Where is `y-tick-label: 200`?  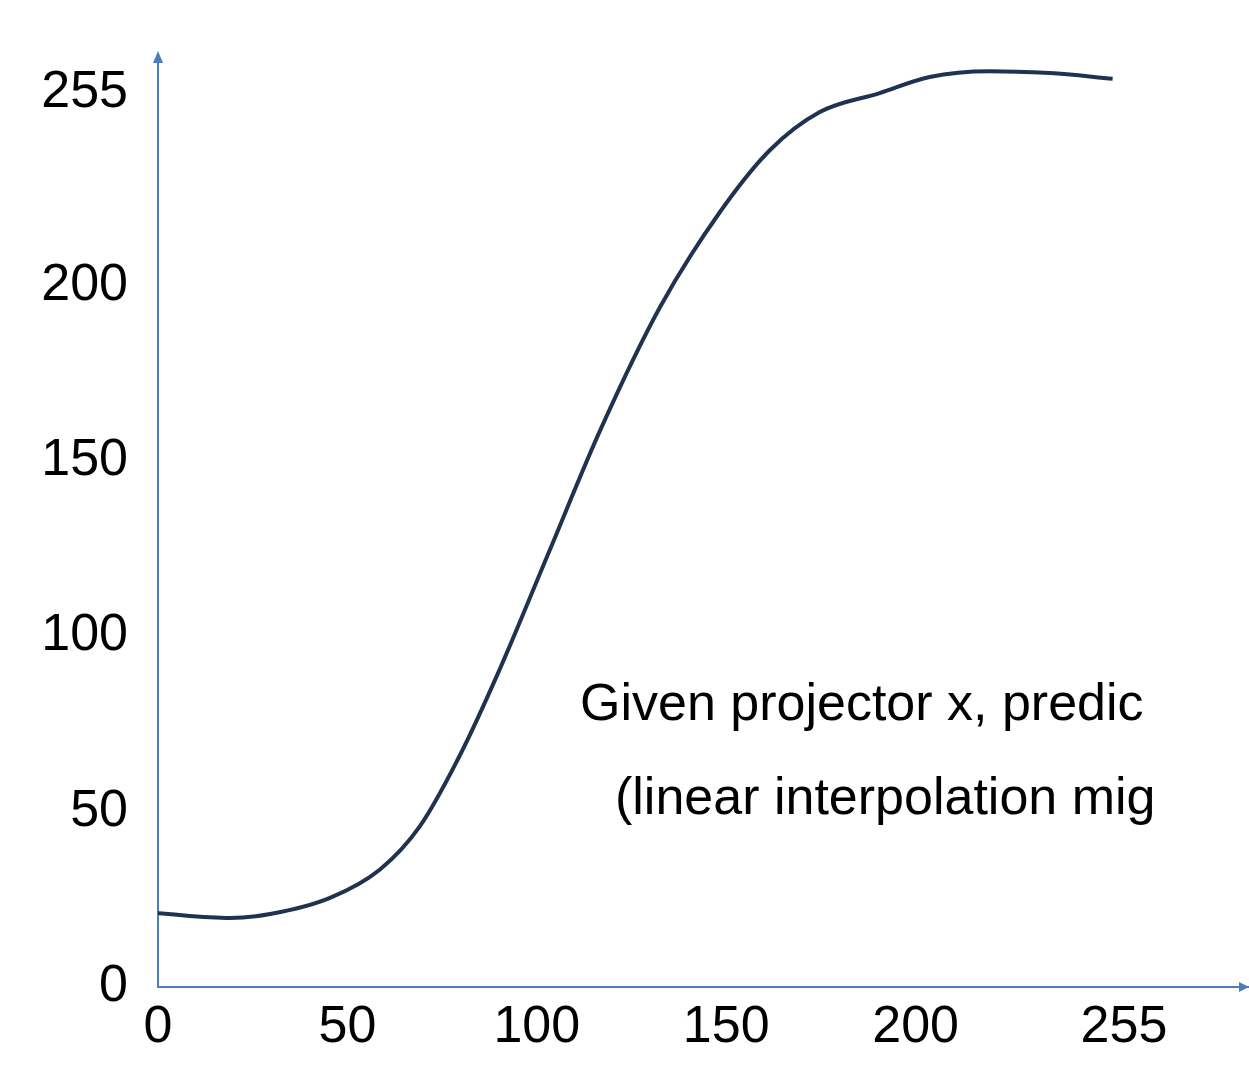
y-tick-label: 200 is located at coordinates (84, 281).